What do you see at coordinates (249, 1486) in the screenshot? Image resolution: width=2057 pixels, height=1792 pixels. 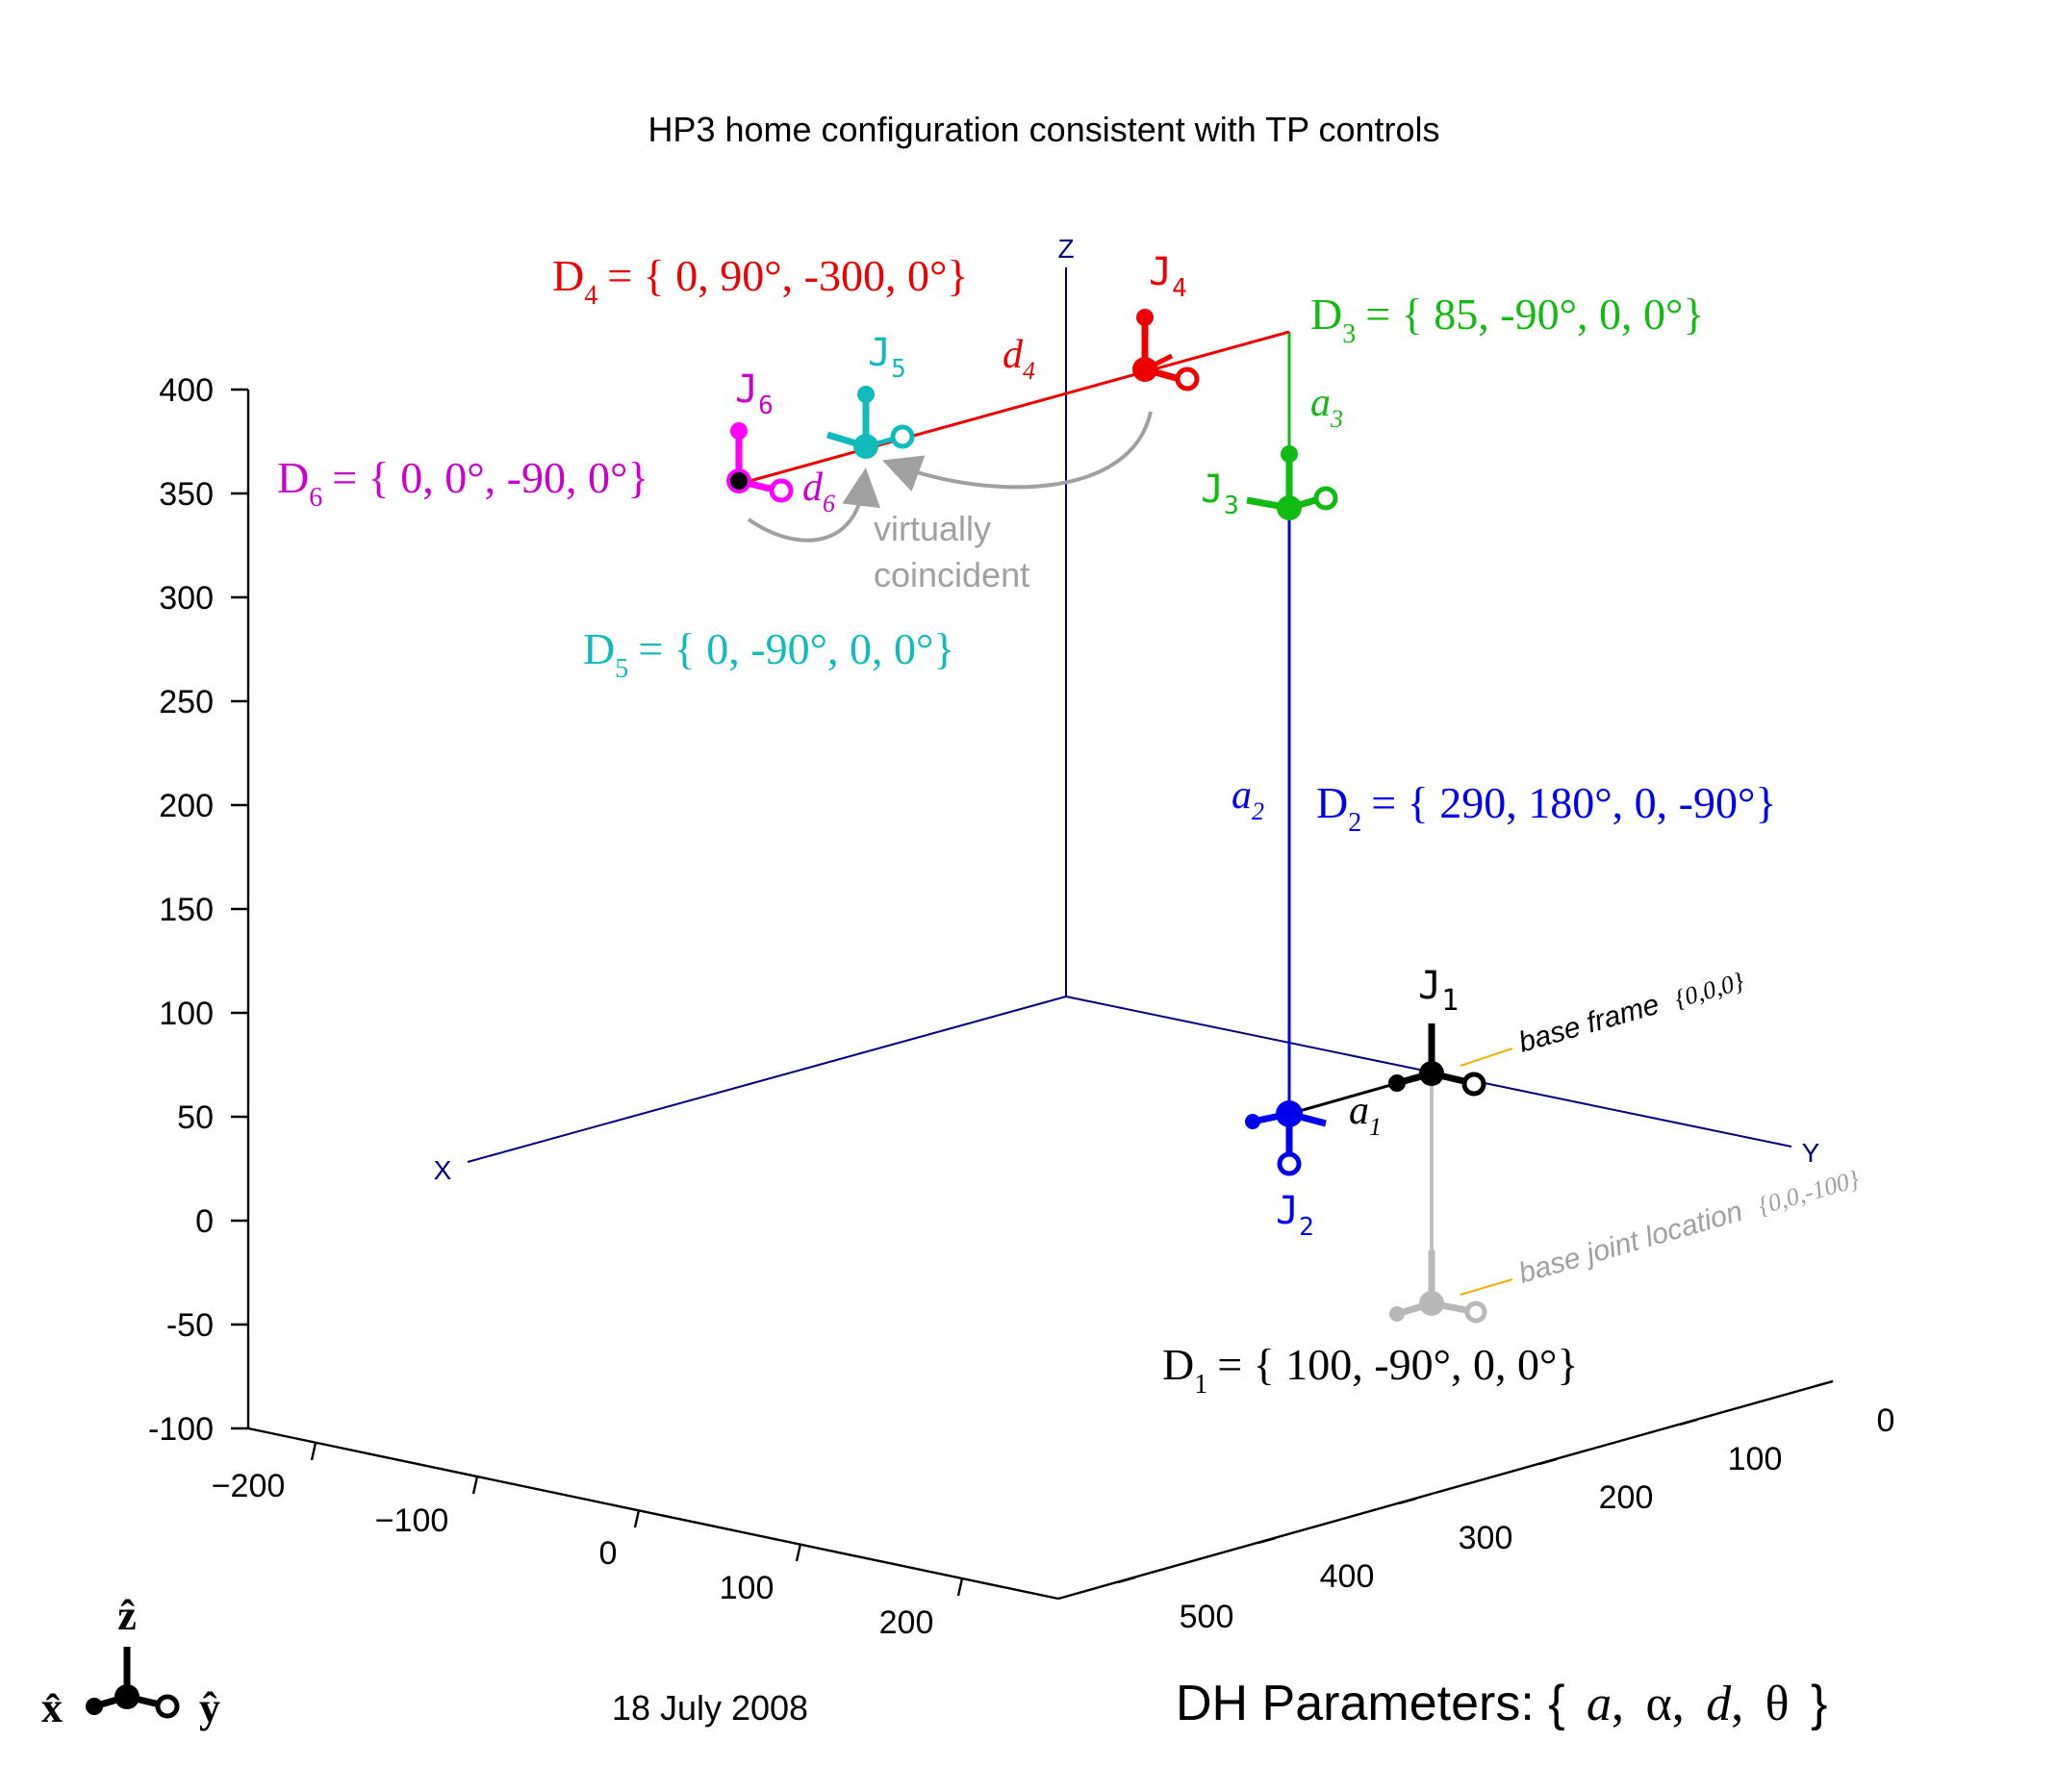 I see `x-tick-label: −200` at bounding box center [249, 1486].